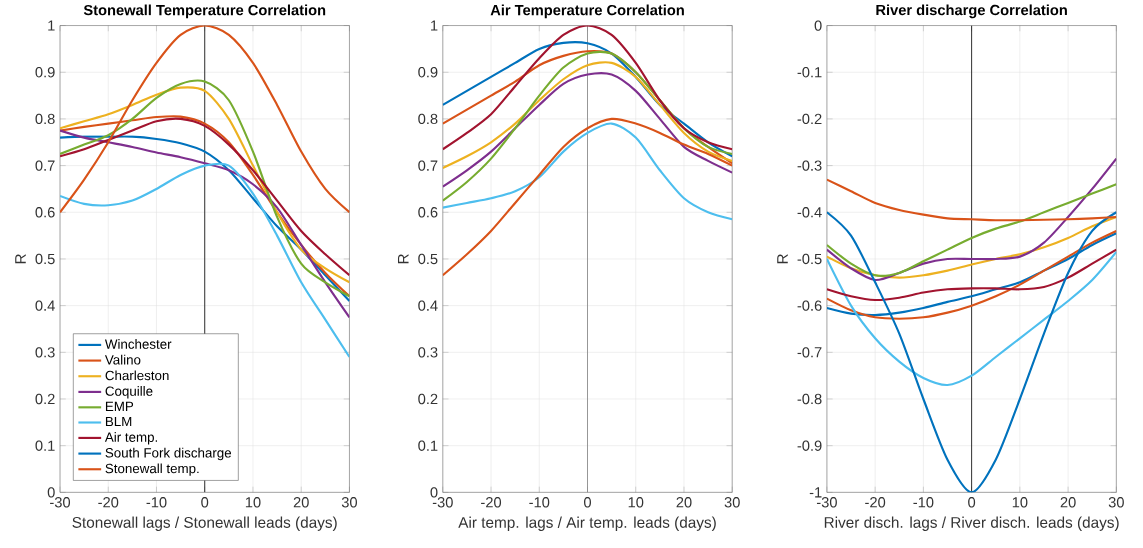 The height and width of the screenshot is (548, 1143). I want to click on x-axis-title: River disch. lags / River disch. leads (days), so click(971, 523).